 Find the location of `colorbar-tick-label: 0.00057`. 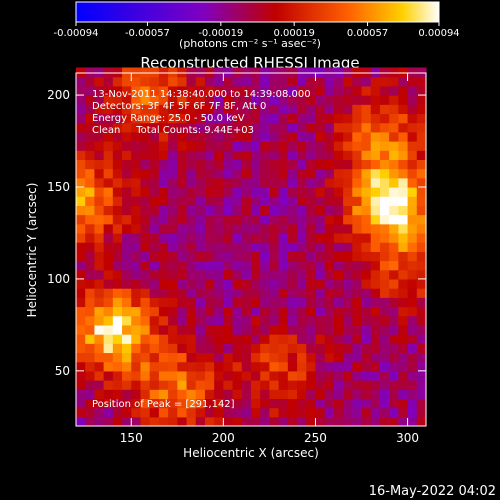

colorbar-tick-label: 0.00057 is located at coordinates (367, 33).